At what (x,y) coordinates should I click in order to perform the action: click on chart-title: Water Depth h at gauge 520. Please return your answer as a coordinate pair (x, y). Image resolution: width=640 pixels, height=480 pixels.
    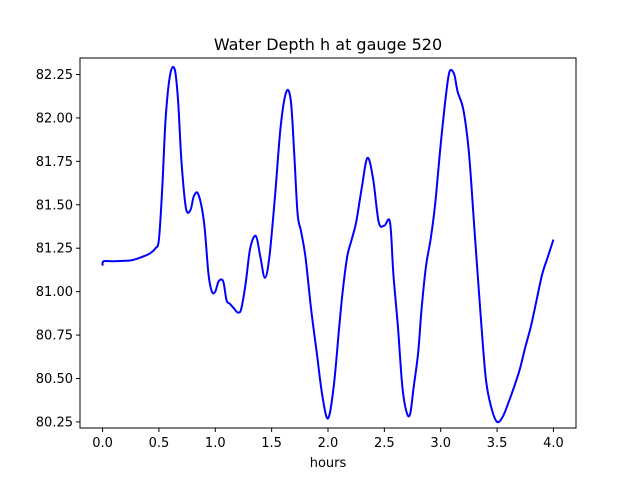
    Looking at the image, I should click on (328, 44).